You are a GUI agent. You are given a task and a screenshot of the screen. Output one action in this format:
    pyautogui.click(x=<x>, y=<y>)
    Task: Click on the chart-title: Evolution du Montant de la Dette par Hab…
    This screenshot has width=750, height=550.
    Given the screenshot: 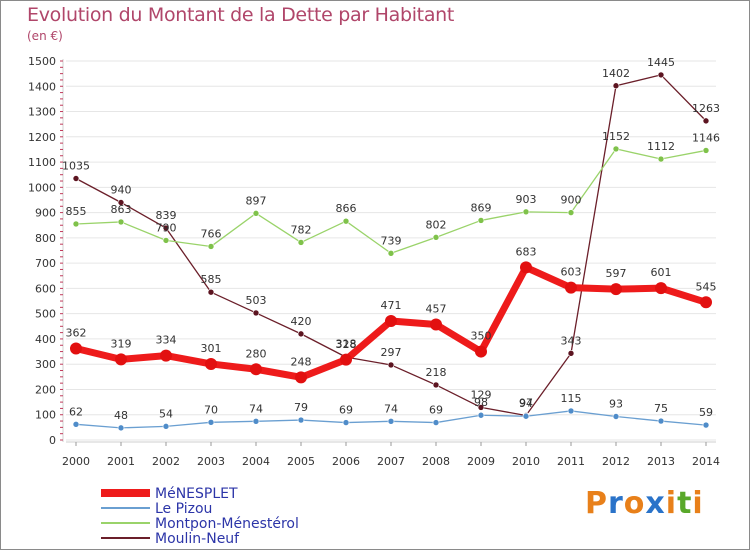 What is the action you would take?
    pyautogui.click(x=241, y=15)
    